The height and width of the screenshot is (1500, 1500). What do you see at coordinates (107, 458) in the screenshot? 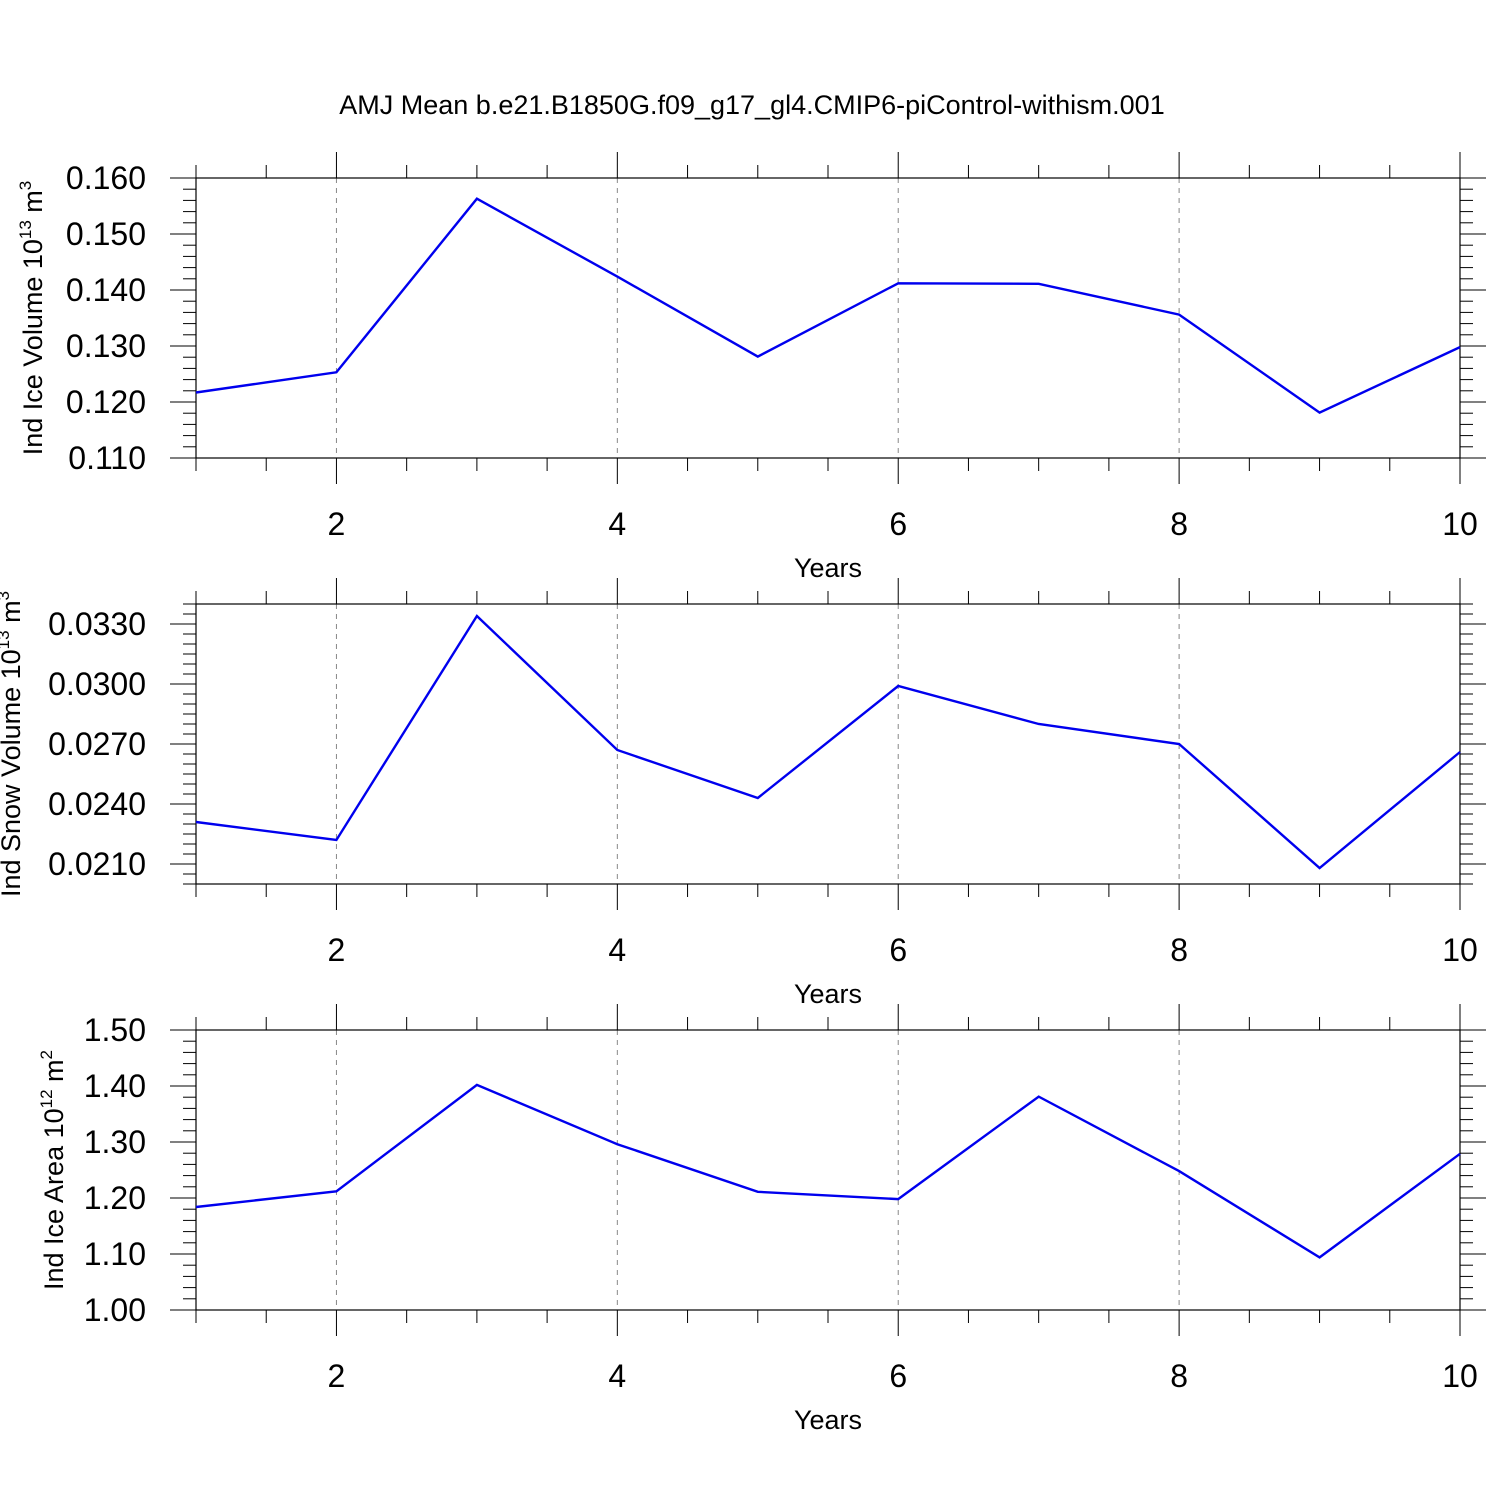
I see `y-tick-label: 0.110` at bounding box center [107, 458].